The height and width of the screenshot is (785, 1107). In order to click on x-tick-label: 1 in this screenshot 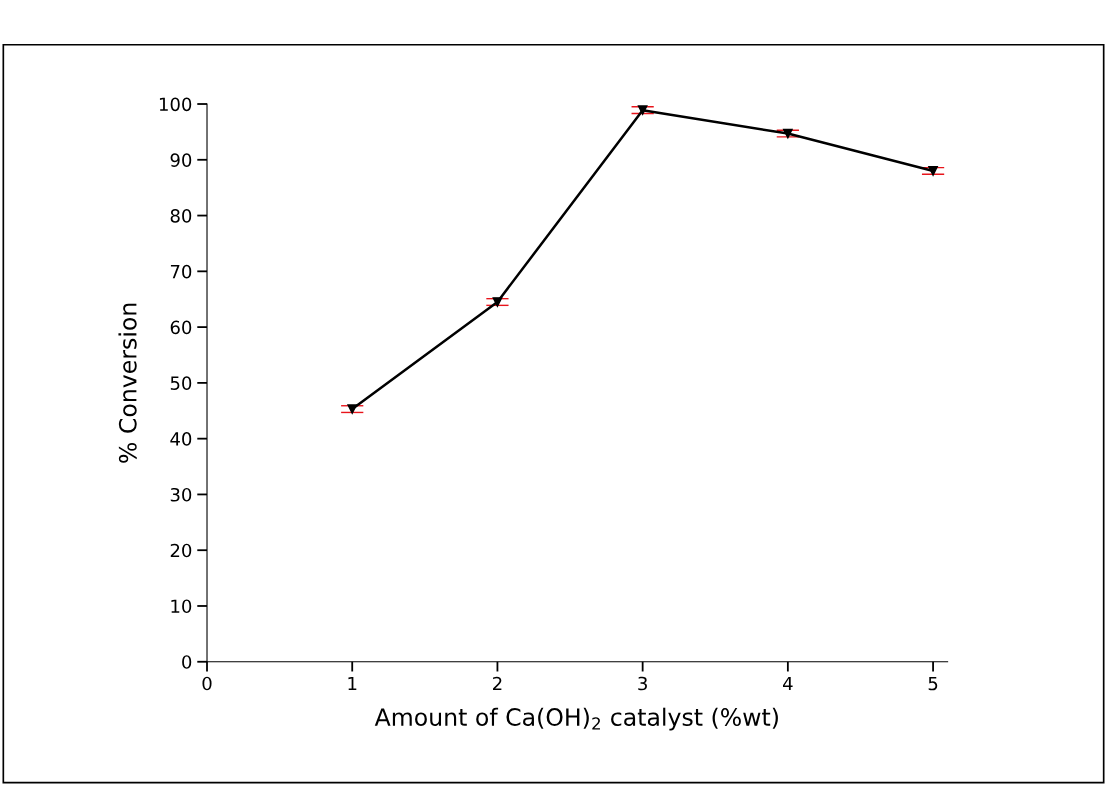, I will do `click(352, 683)`.